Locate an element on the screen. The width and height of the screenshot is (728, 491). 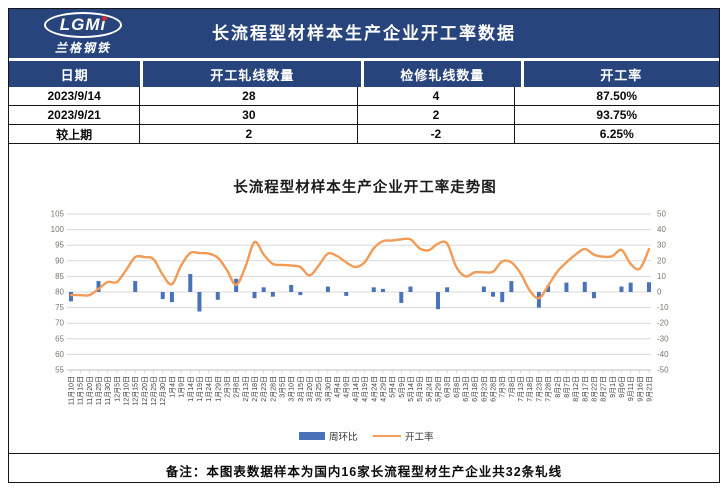
svg-text: -30 is located at coordinates (663, 338).